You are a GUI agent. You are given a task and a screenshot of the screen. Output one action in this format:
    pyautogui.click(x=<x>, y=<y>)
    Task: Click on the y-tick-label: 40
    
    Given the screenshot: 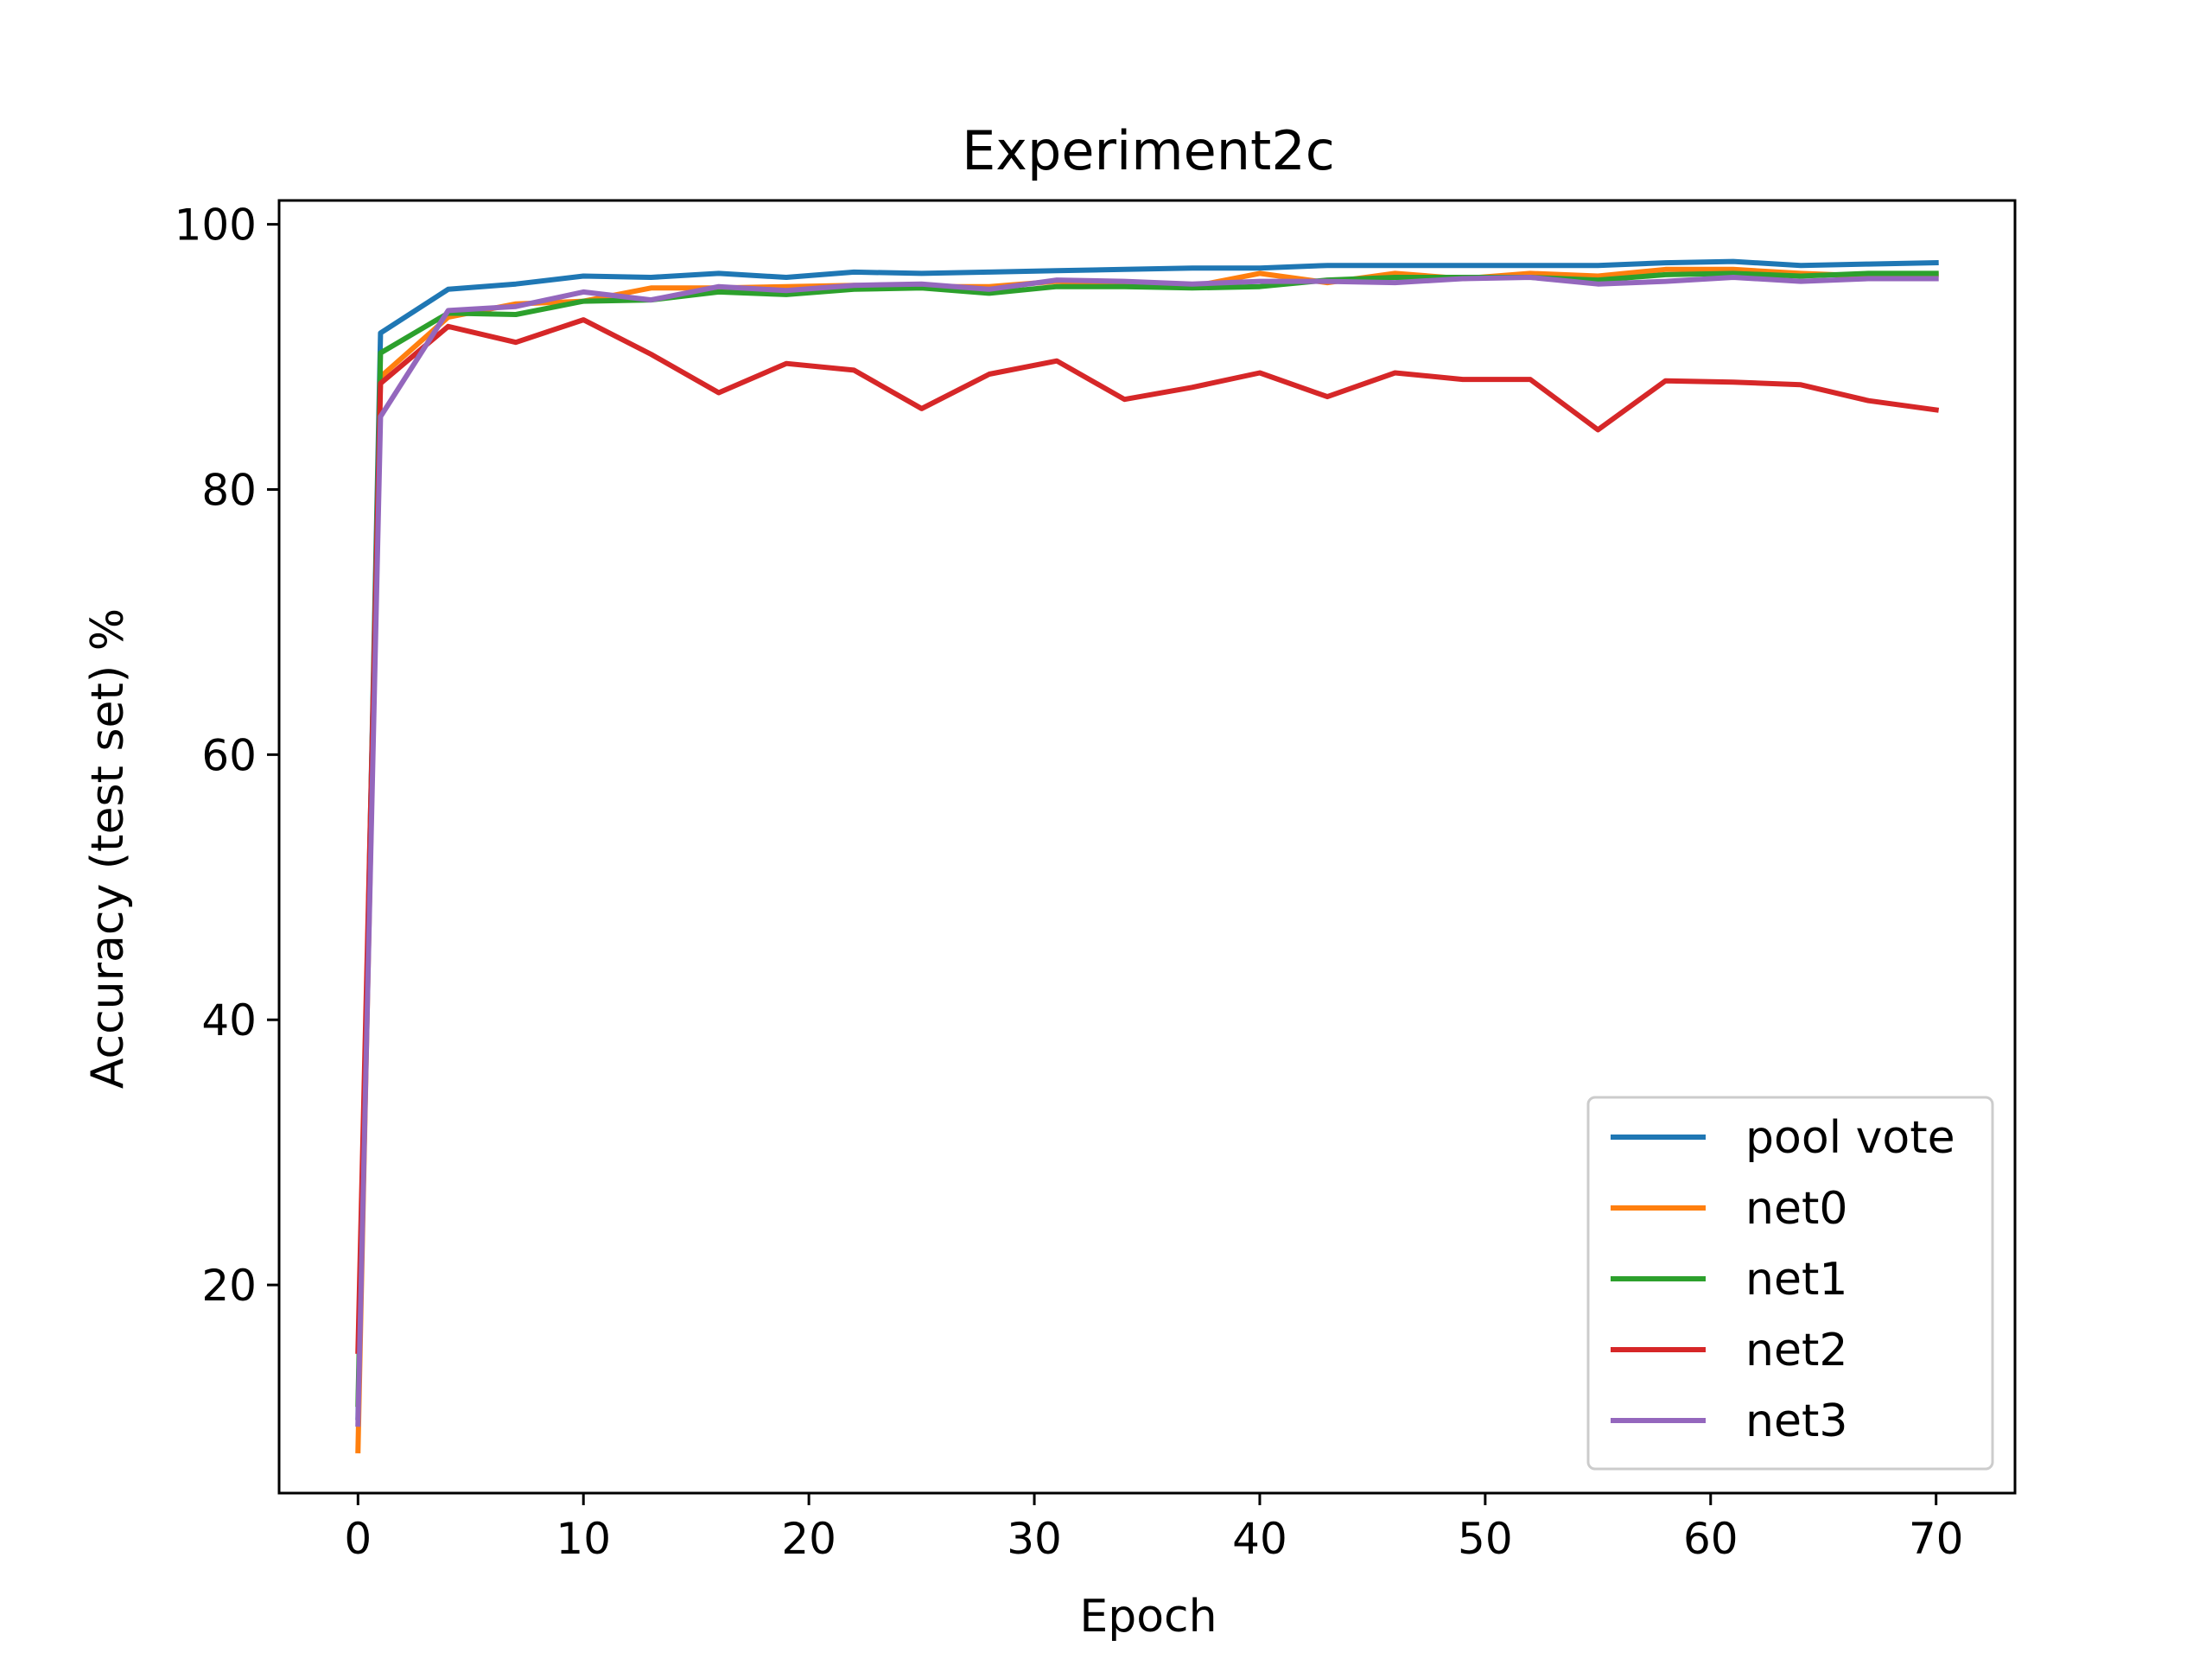 What is the action you would take?
    pyautogui.click(x=229, y=1021)
    